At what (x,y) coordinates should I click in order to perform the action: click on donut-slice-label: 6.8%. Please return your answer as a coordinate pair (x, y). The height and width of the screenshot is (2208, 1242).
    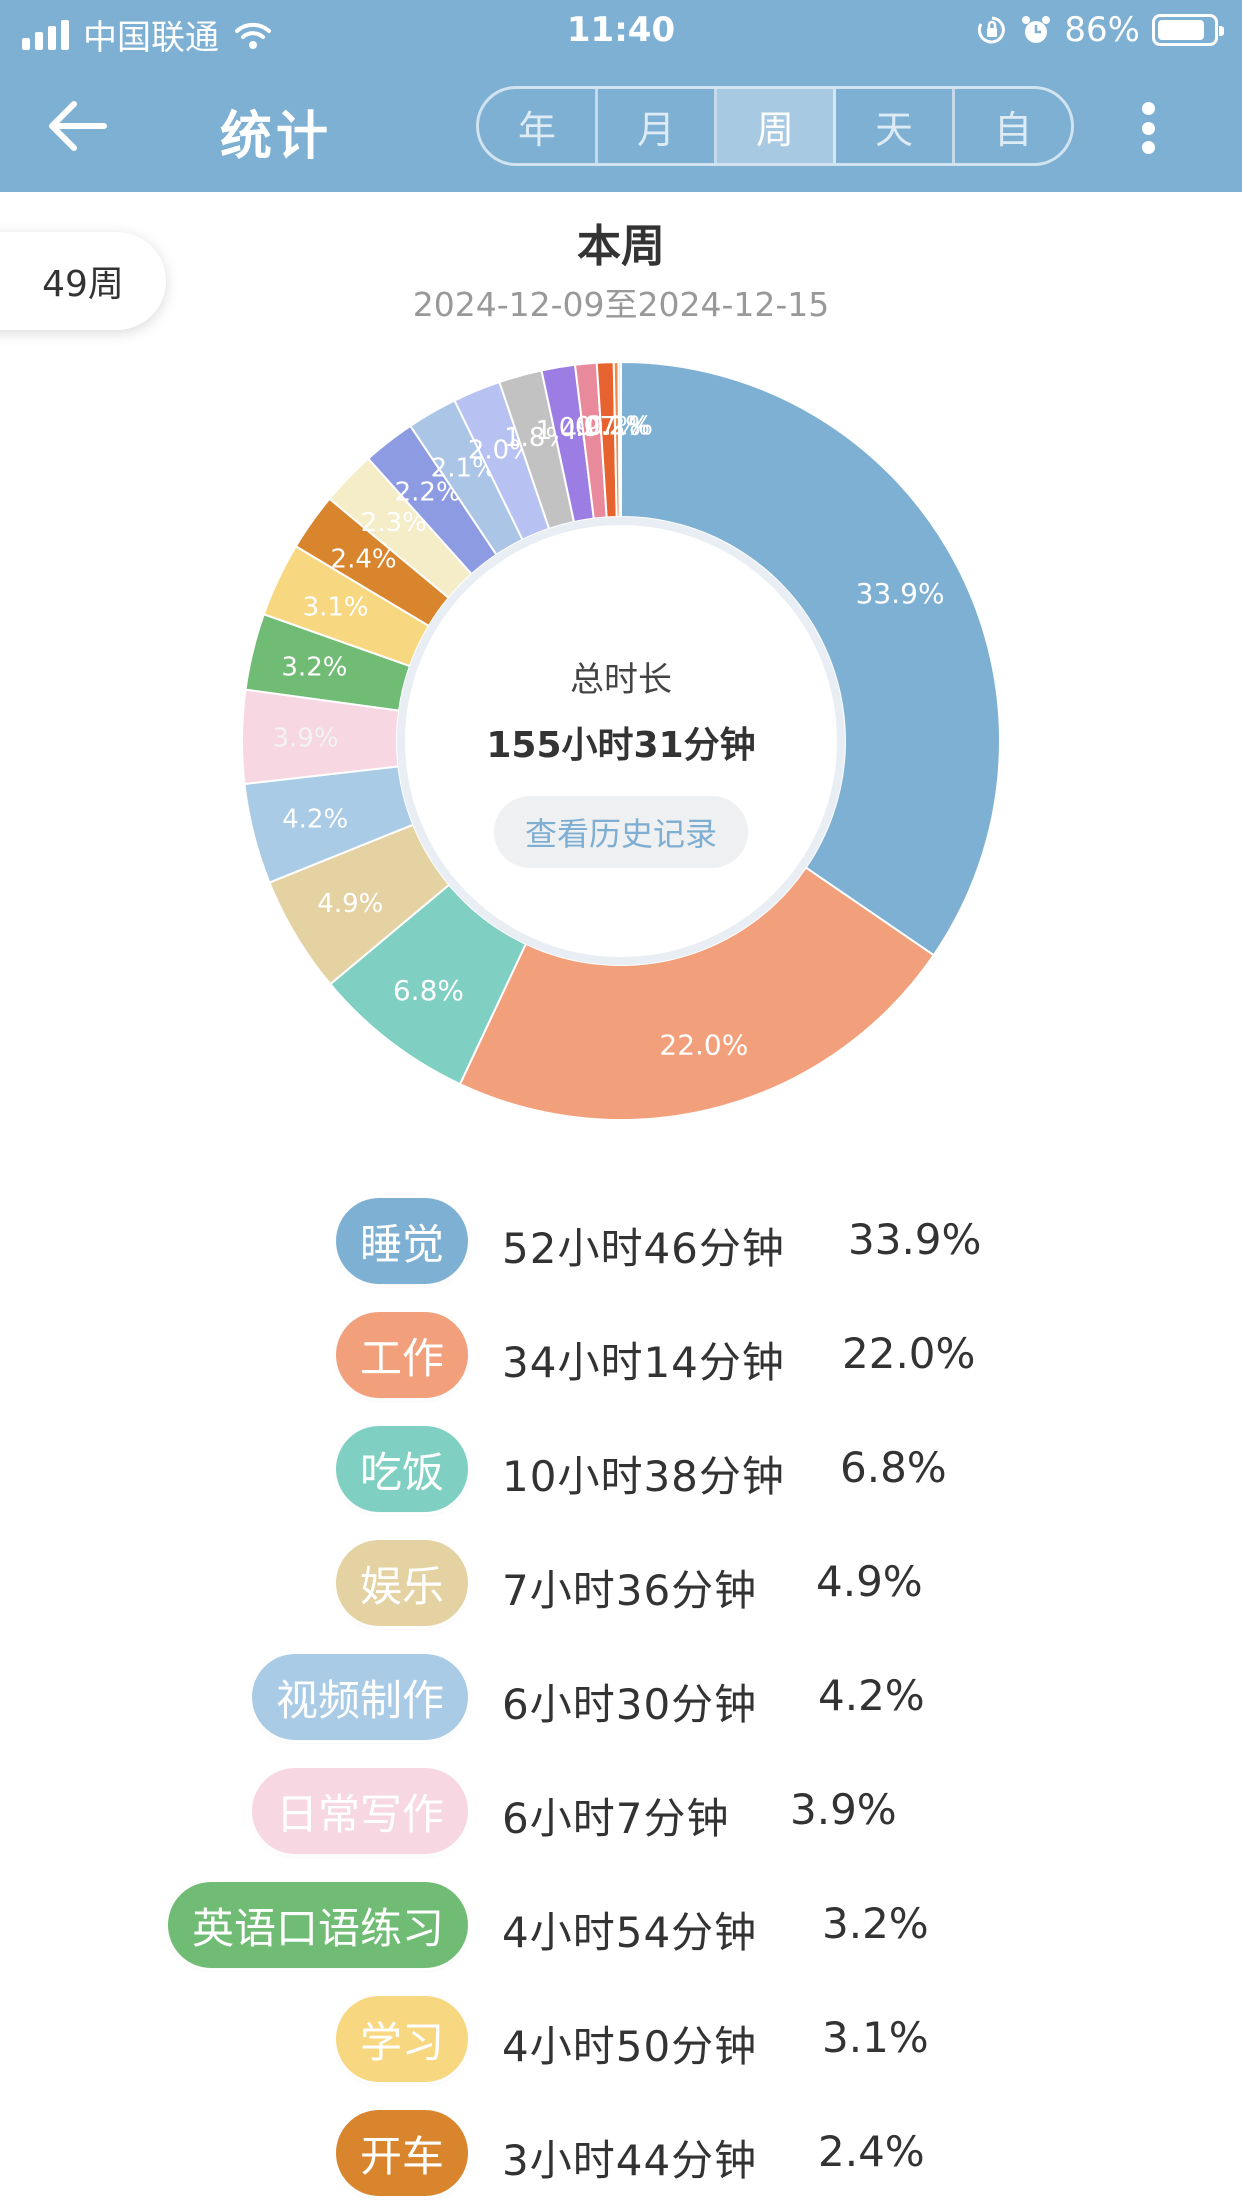
    Looking at the image, I should click on (428, 990).